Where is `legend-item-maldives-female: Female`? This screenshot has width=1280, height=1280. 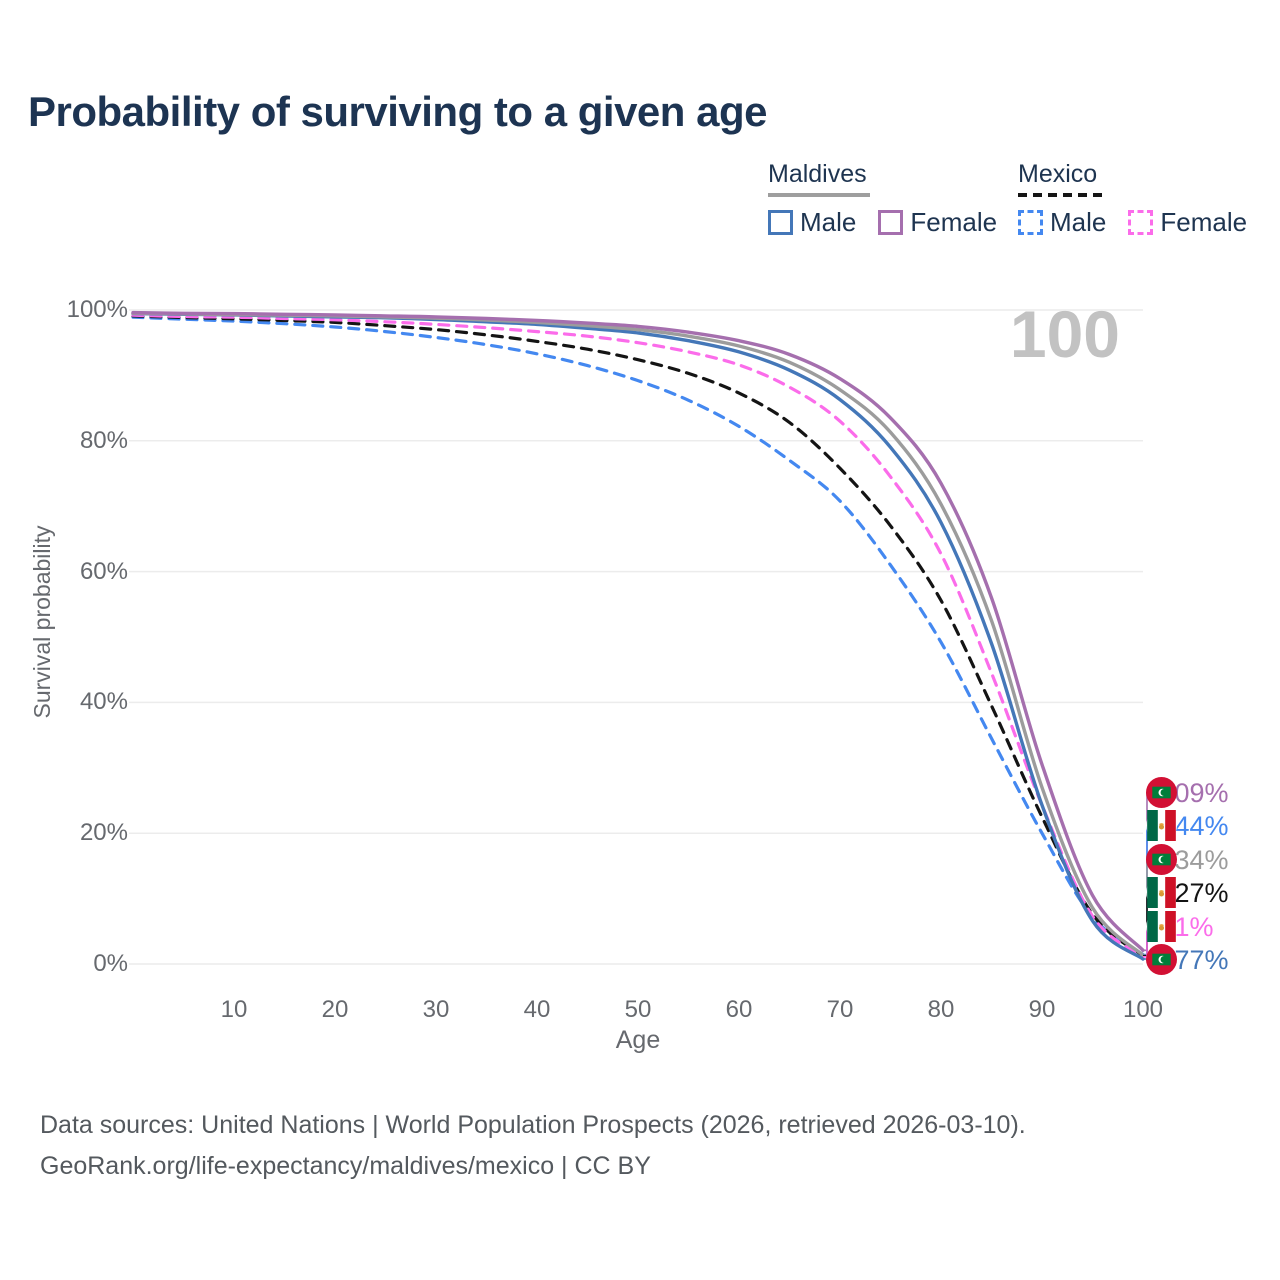 legend-item-maldives-female: Female is located at coordinates (937, 222).